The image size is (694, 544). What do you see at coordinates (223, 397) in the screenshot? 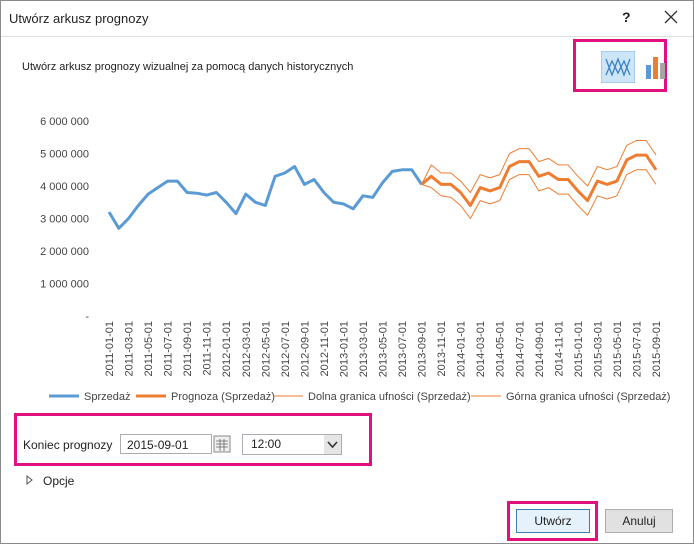
I see `legend-label: Prognoza (Sprzedaż)` at bounding box center [223, 397].